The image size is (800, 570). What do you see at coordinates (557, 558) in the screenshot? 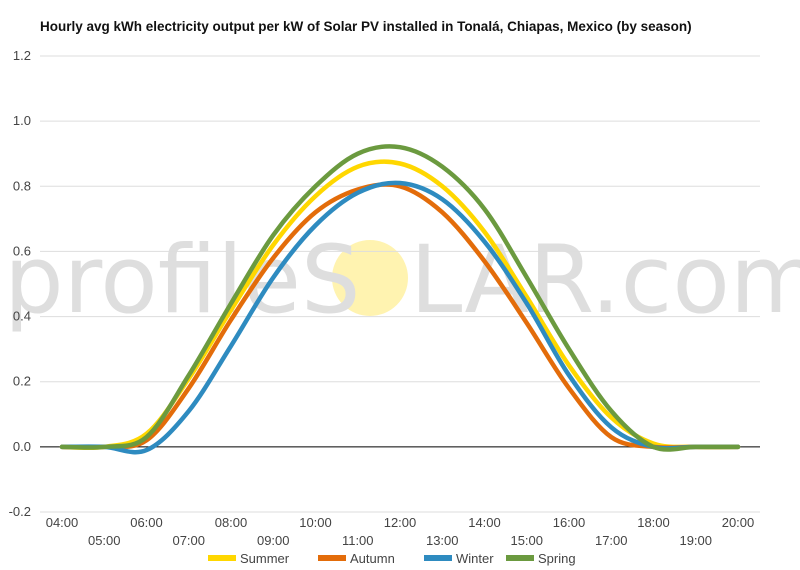
I see `legend-label-spring: Spring` at bounding box center [557, 558].